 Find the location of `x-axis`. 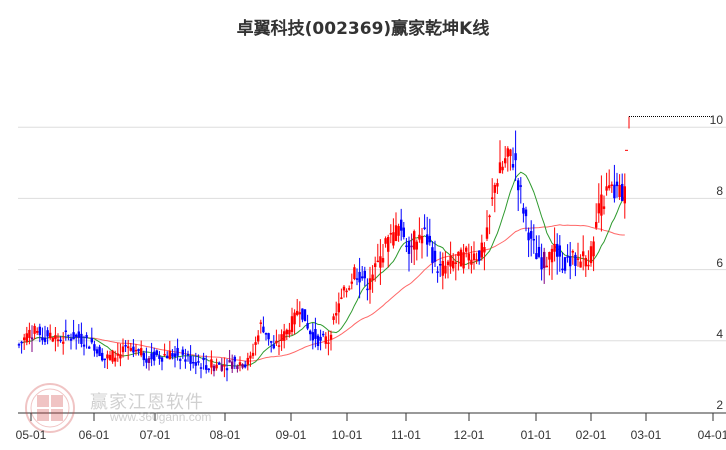

x-axis is located at coordinates (372, 416).